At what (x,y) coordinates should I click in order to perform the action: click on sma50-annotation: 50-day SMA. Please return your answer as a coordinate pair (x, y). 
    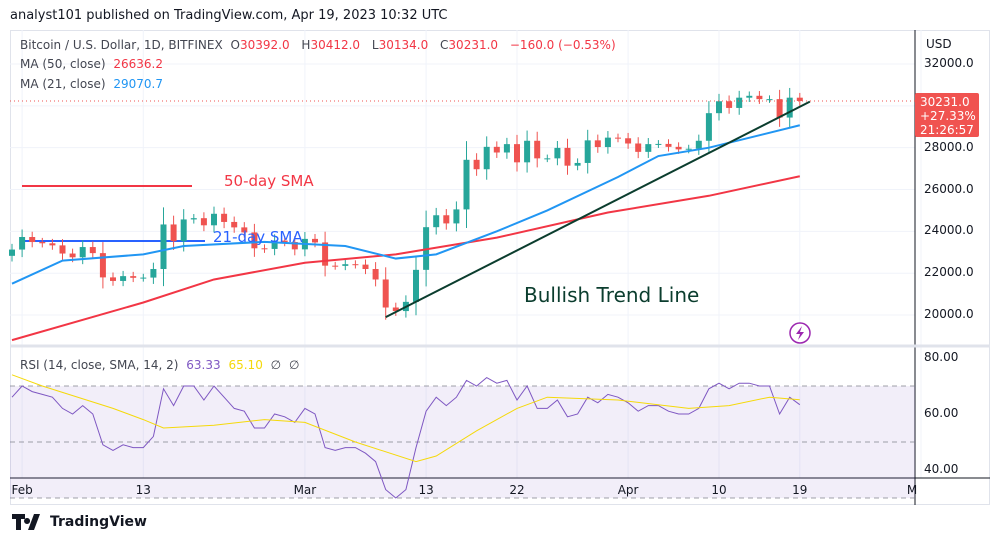
    Looking at the image, I should click on (269, 181).